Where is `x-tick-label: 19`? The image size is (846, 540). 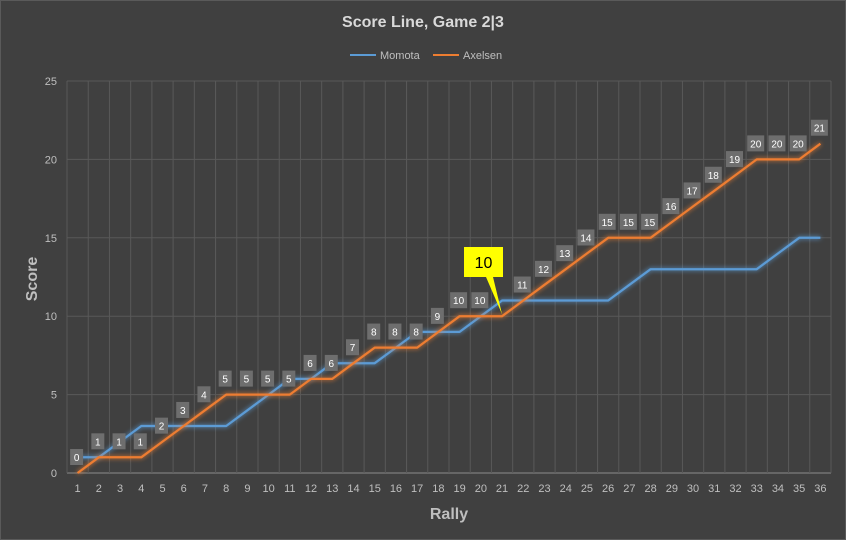 x-tick-label: 19 is located at coordinates (459, 489).